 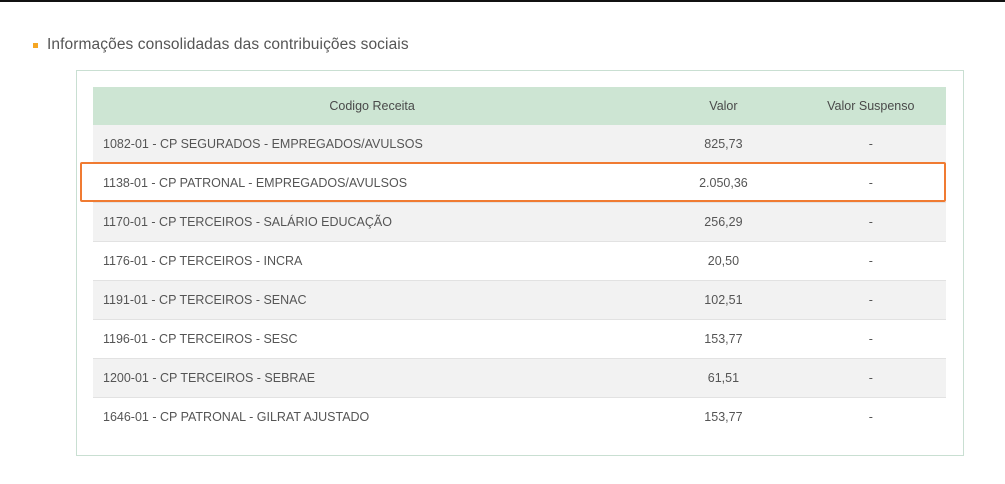 I want to click on cell-codigo: 1200-01 - CP TERCEIROS - SEBRAE, so click(x=372, y=378).